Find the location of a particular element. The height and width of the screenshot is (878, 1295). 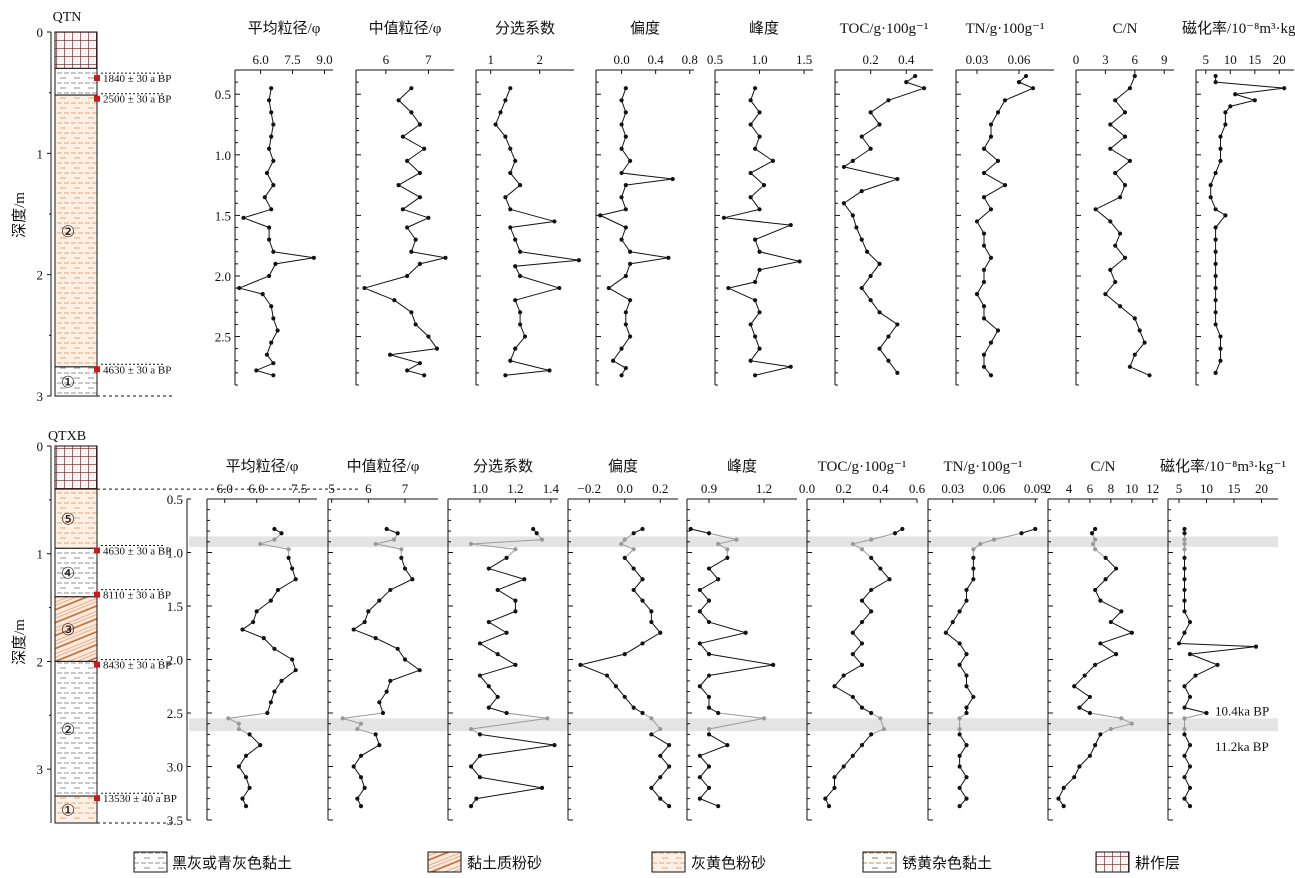

x-tick-label-qtxb-8-2: 6 is located at coordinates (1090, 488).